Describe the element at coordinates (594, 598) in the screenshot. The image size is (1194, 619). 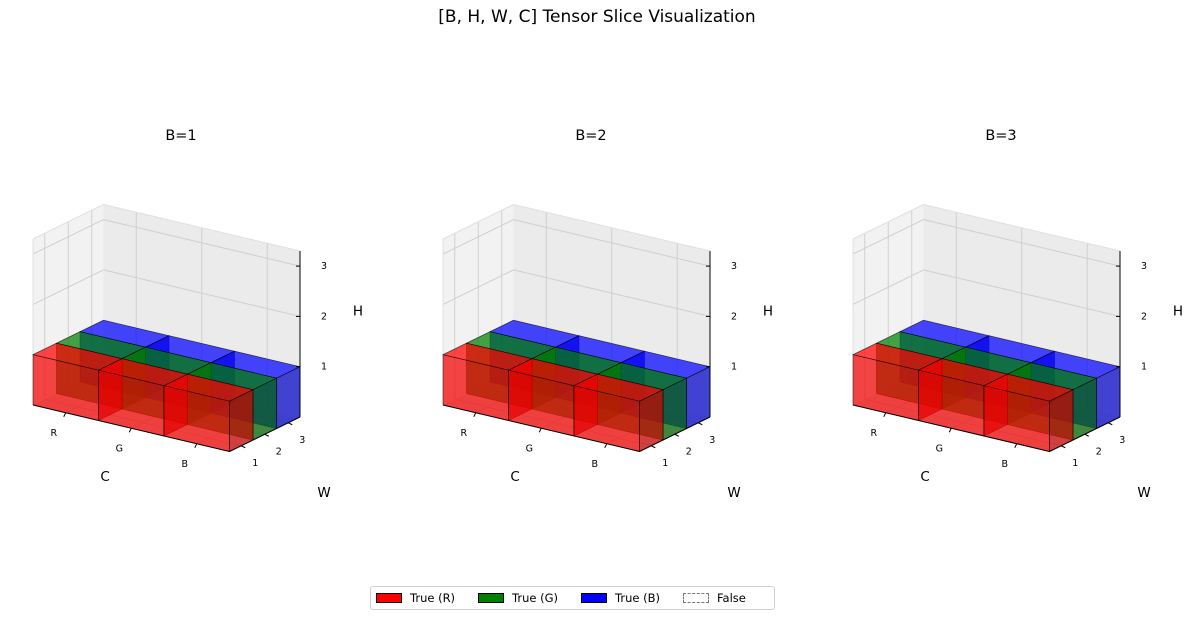
I see `legend-swatch-blue` at that location.